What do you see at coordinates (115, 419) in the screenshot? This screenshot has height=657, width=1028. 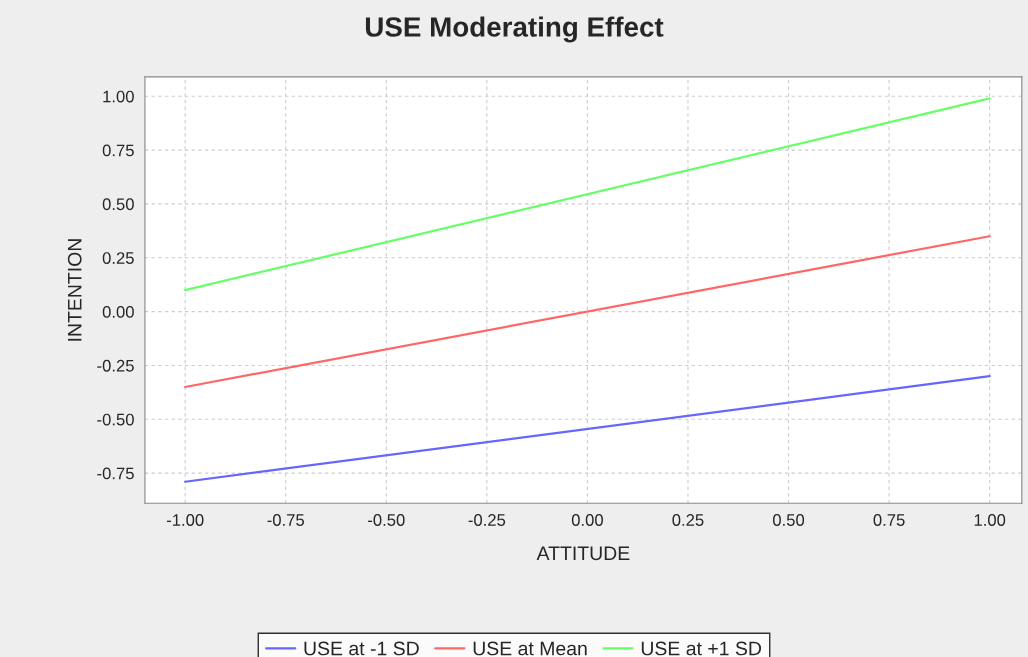 I see `y-tick-label: -0.50` at bounding box center [115, 419].